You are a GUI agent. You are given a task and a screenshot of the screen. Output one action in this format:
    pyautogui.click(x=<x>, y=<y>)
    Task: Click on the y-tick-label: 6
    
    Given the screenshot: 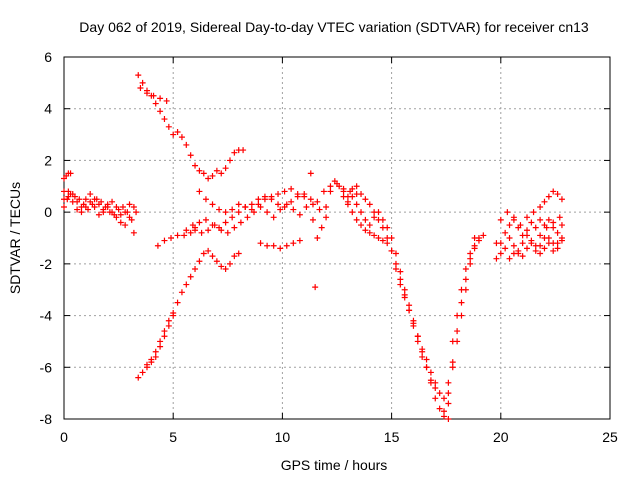 What is the action you would take?
    pyautogui.click(x=48, y=57)
    